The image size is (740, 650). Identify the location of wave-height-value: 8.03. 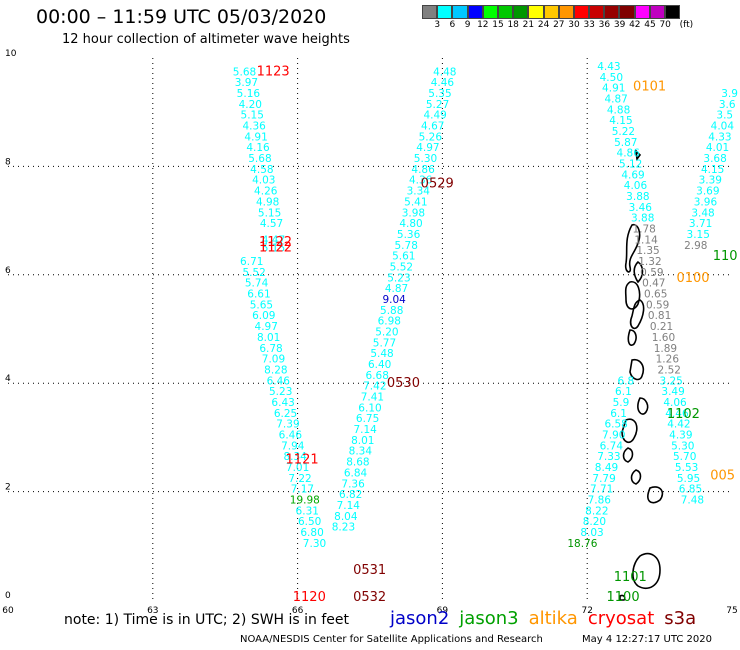
(591, 533).